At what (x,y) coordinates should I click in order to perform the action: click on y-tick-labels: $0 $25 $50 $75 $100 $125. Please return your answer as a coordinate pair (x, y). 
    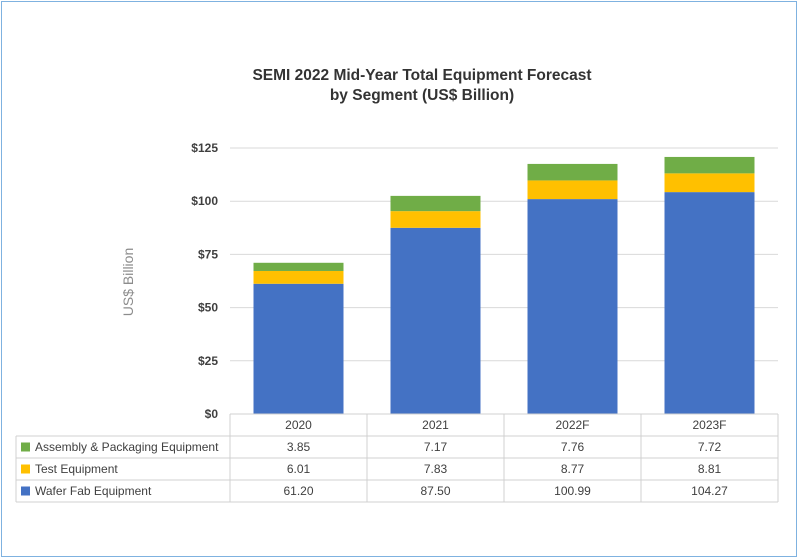
    Looking at the image, I should click on (204, 281).